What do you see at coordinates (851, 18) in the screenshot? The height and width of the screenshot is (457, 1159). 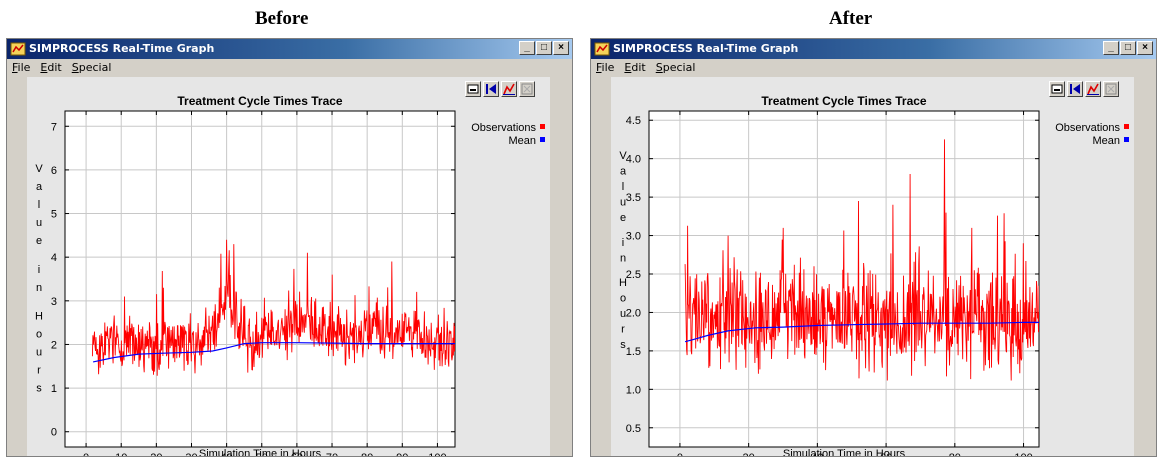 I see `panel-caption: After` at bounding box center [851, 18].